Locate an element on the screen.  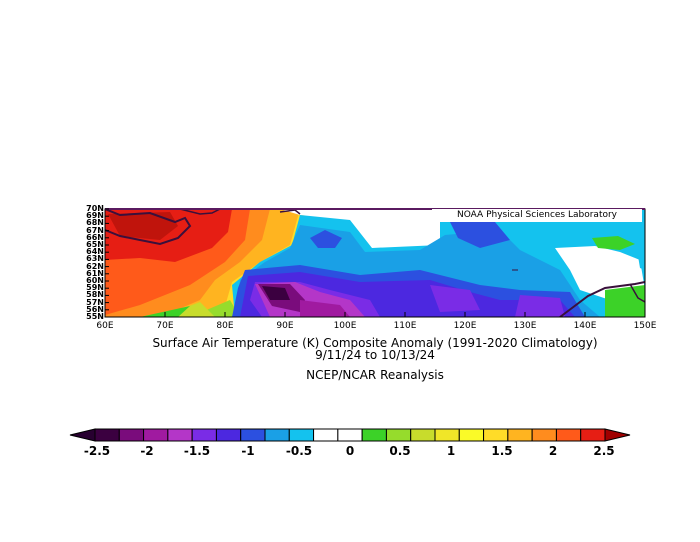
lon-label: 60E is located at coordinates (105, 326).